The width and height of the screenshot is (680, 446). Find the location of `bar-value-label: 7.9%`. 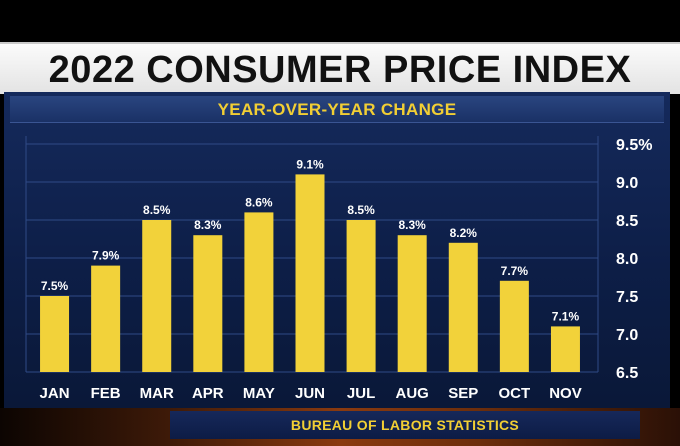

bar-value-label: 7.9% is located at coordinates (106, 256).